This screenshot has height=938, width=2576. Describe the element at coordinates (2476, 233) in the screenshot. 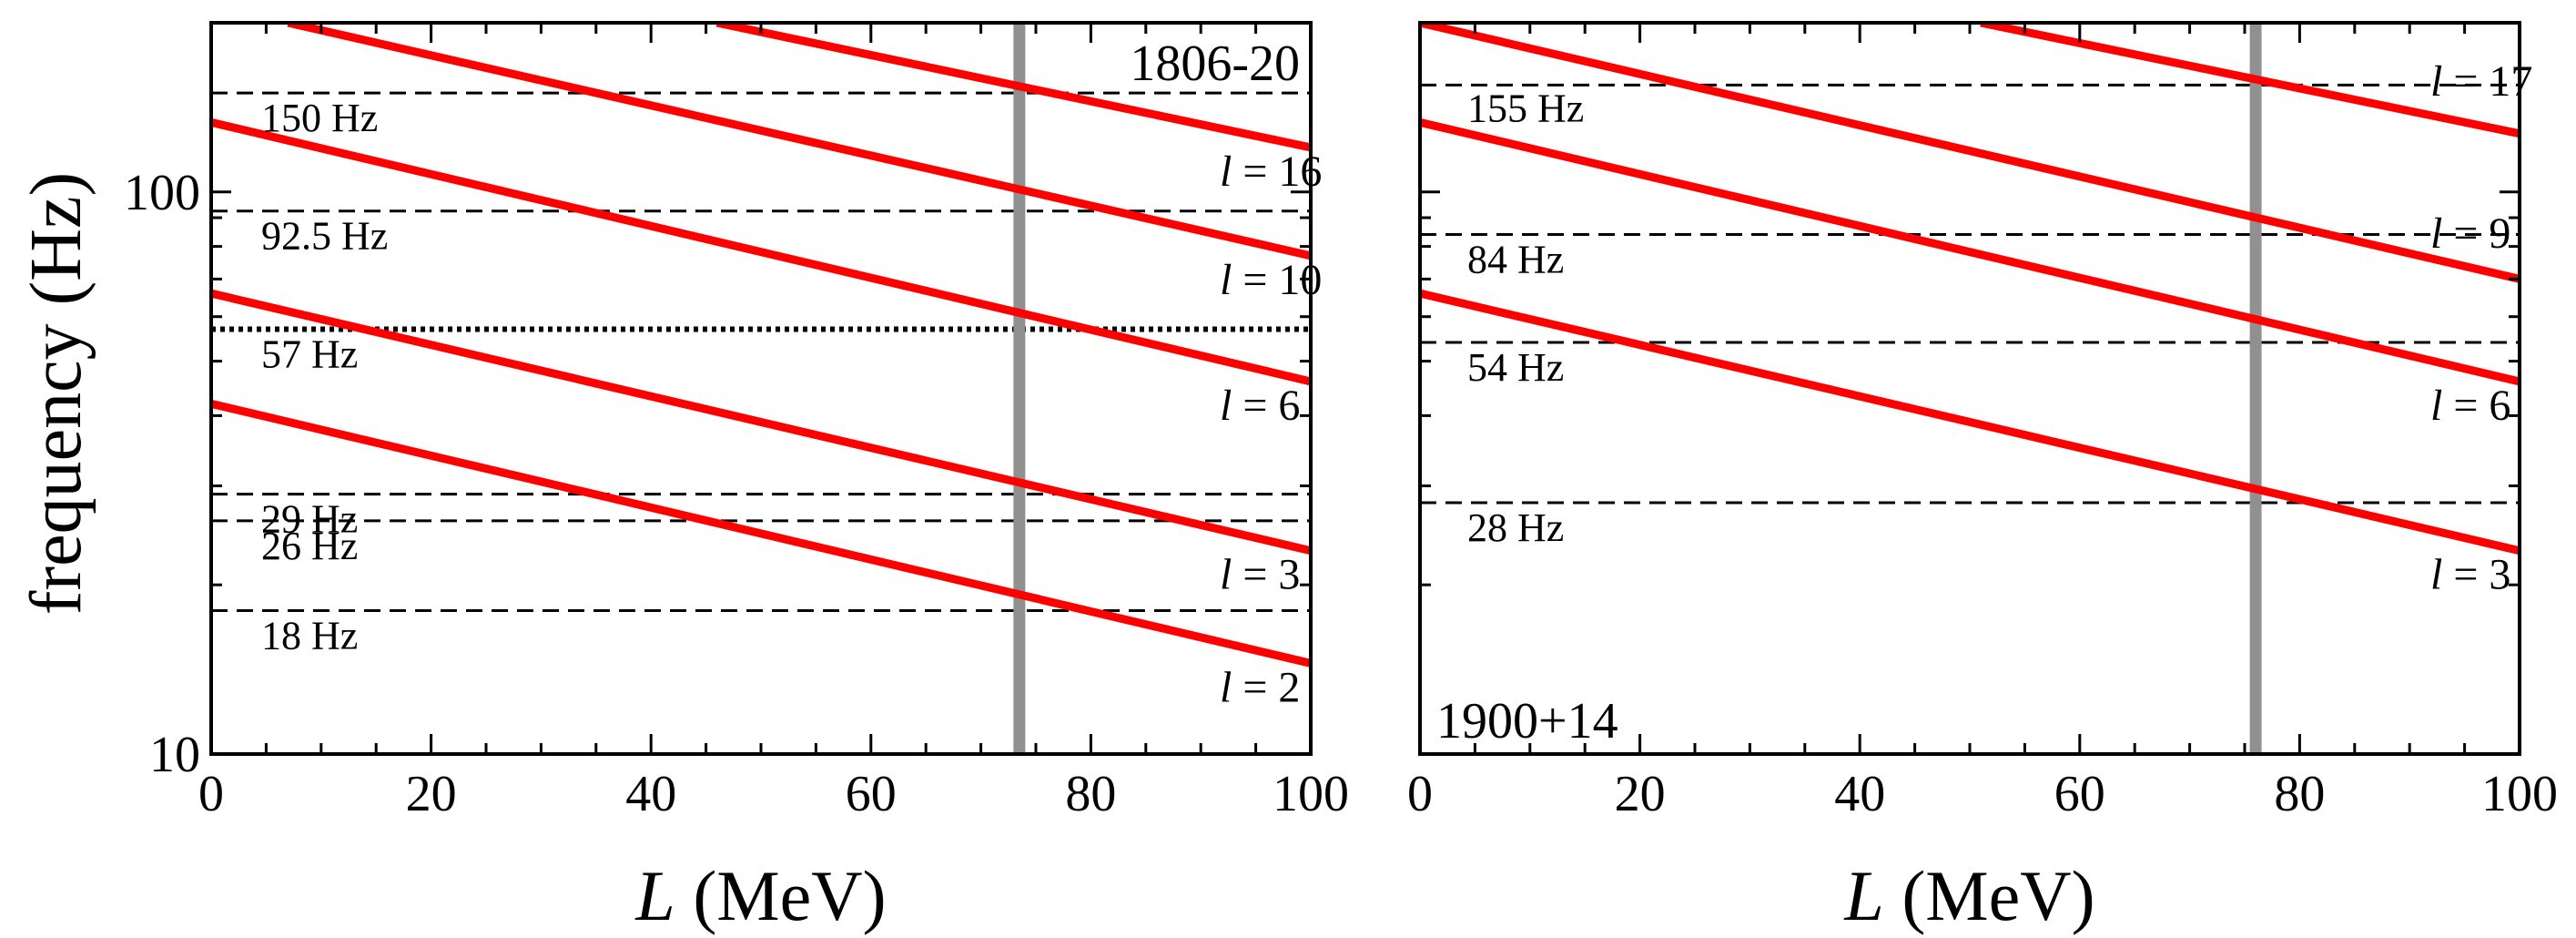

I see `mode-label-value: = 9` at that location.